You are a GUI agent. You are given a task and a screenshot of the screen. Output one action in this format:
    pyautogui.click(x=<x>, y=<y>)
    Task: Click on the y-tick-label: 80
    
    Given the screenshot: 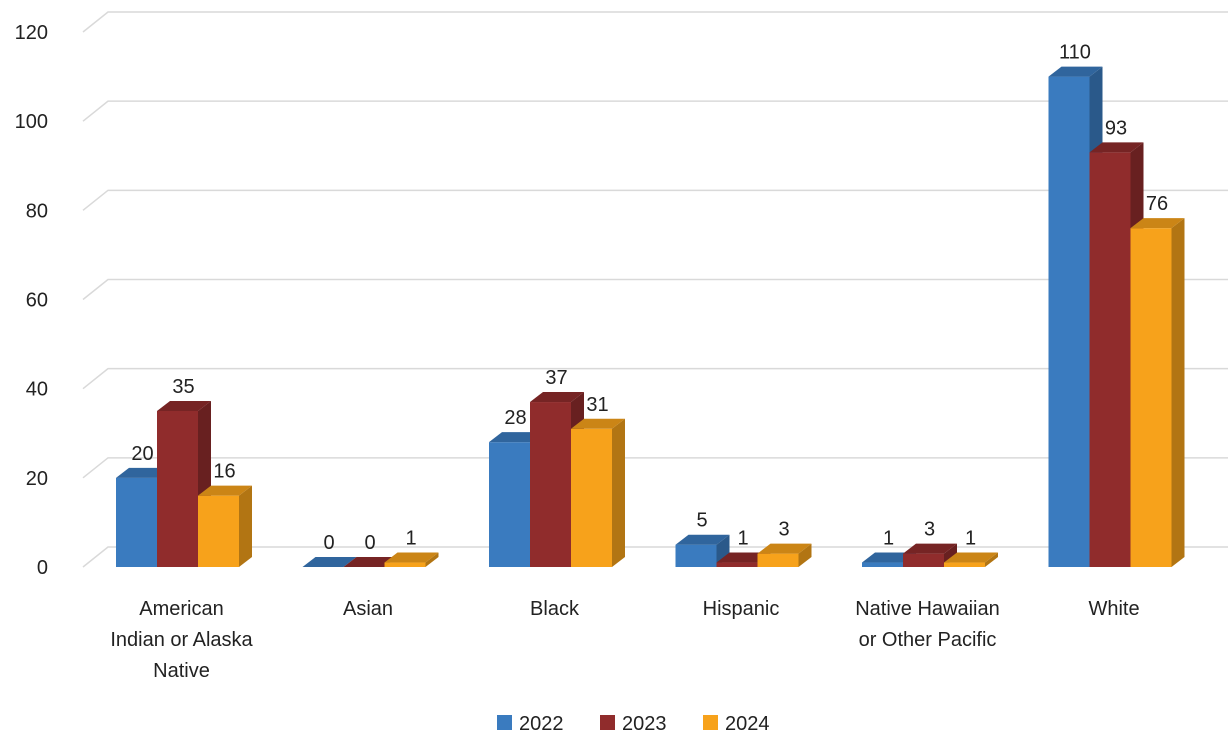 What is the action you would take?
    pyautogui.click(x=37, y=211)
    